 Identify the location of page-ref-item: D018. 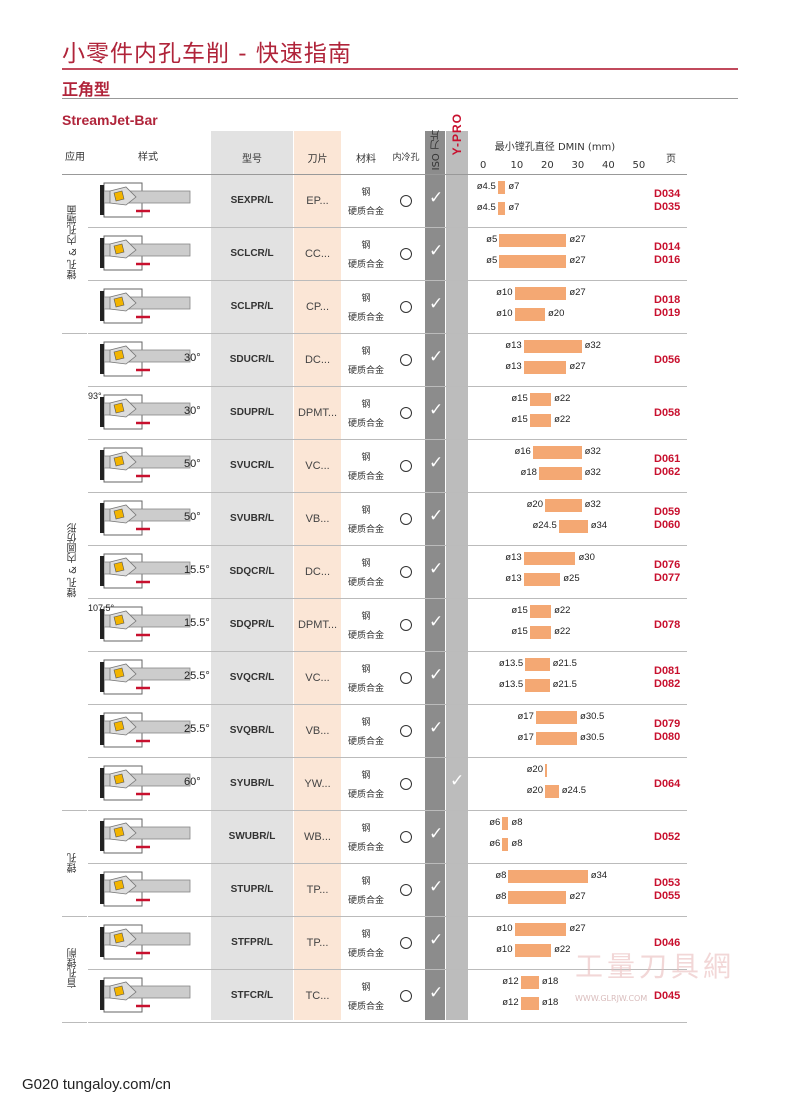
(667, 300).